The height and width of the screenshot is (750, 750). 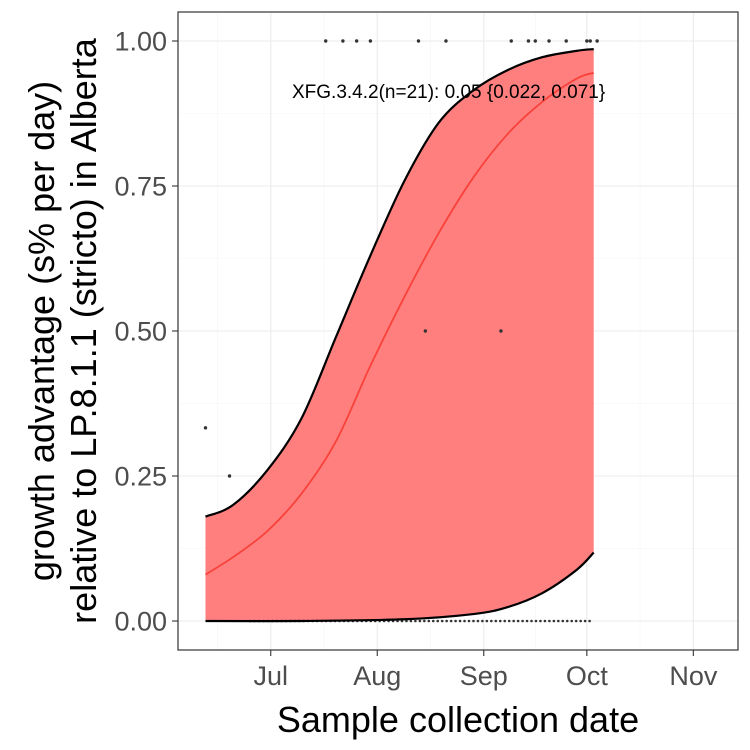 What do you see at coordinates (587, 676) in the screenshot?
I see `x-tick-label: Oct` at bounding box center [587, 676].